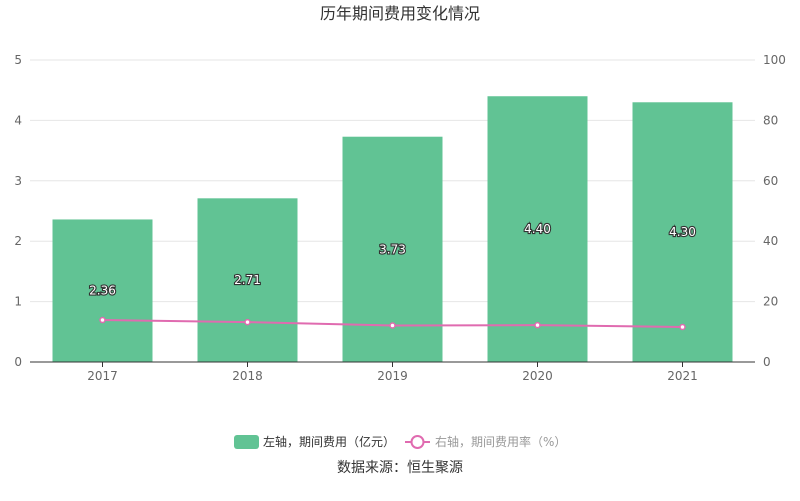  Describe the element at coordinates (18, 60) in the screenshot. I see `y-left-tick-label: 5` at that location.